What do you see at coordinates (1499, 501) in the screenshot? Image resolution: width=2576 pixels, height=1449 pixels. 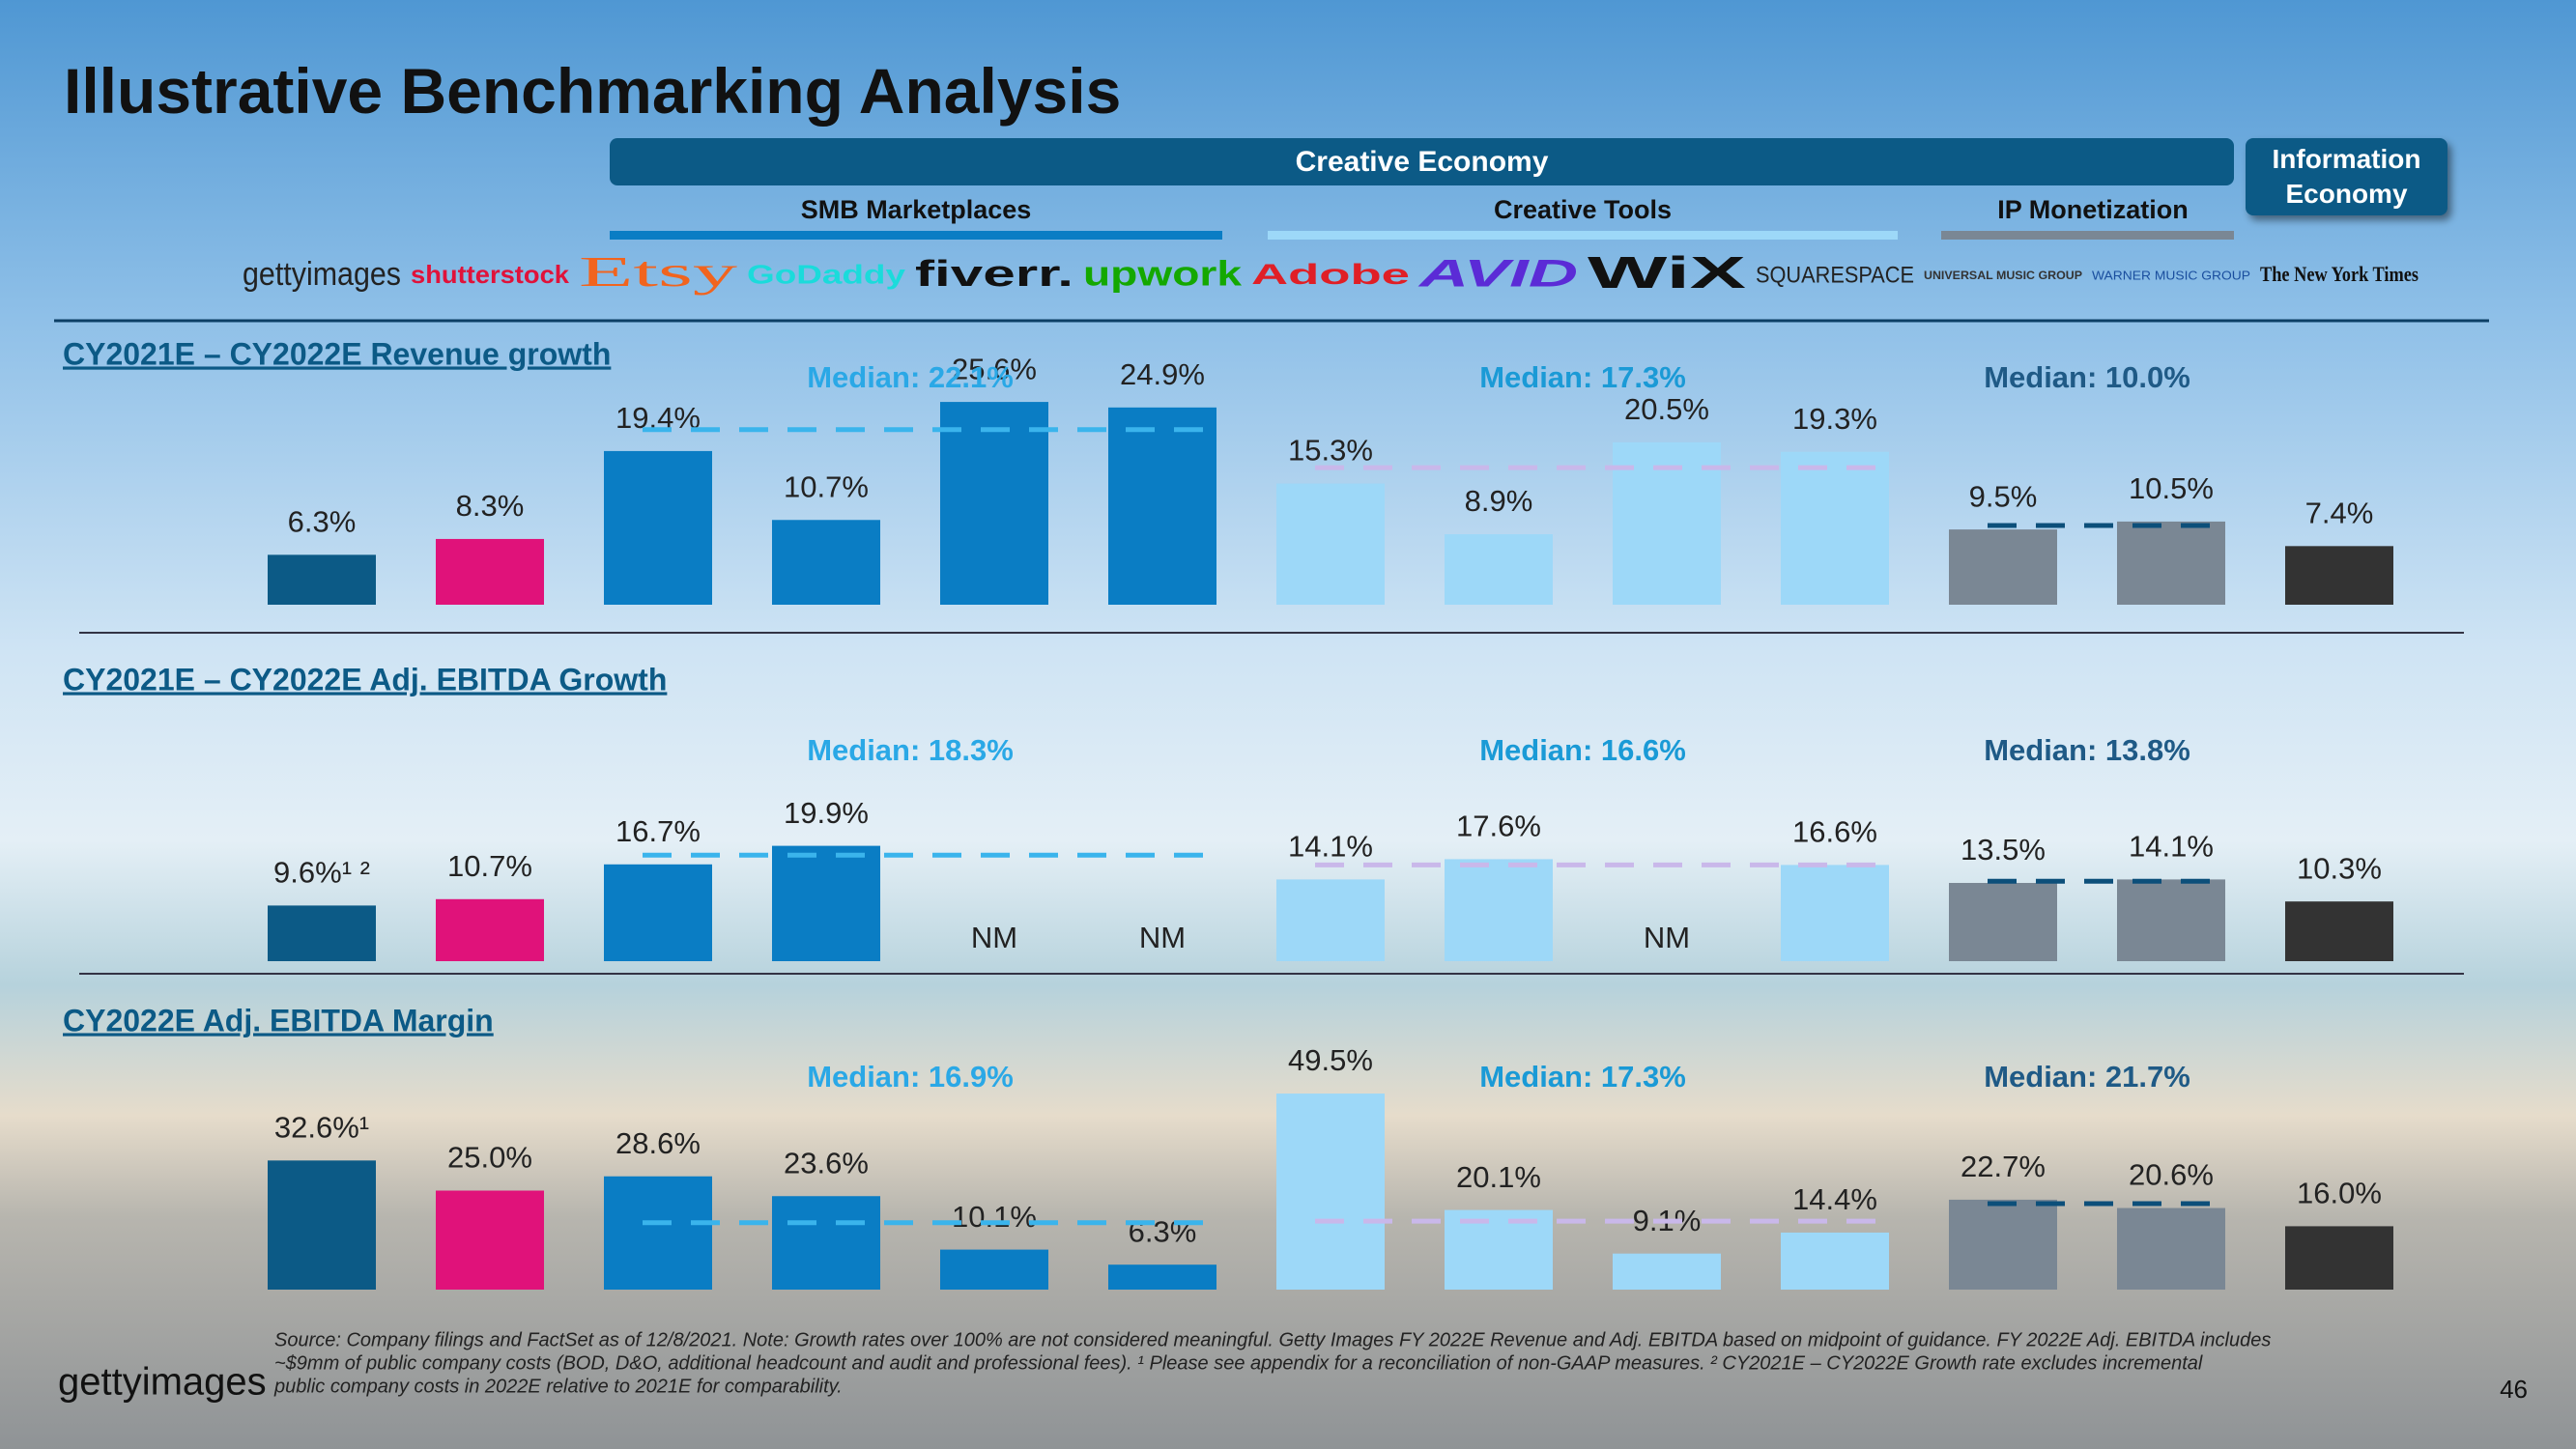 I see `value-label: 8.9%` at bounding box center [1499, 501].